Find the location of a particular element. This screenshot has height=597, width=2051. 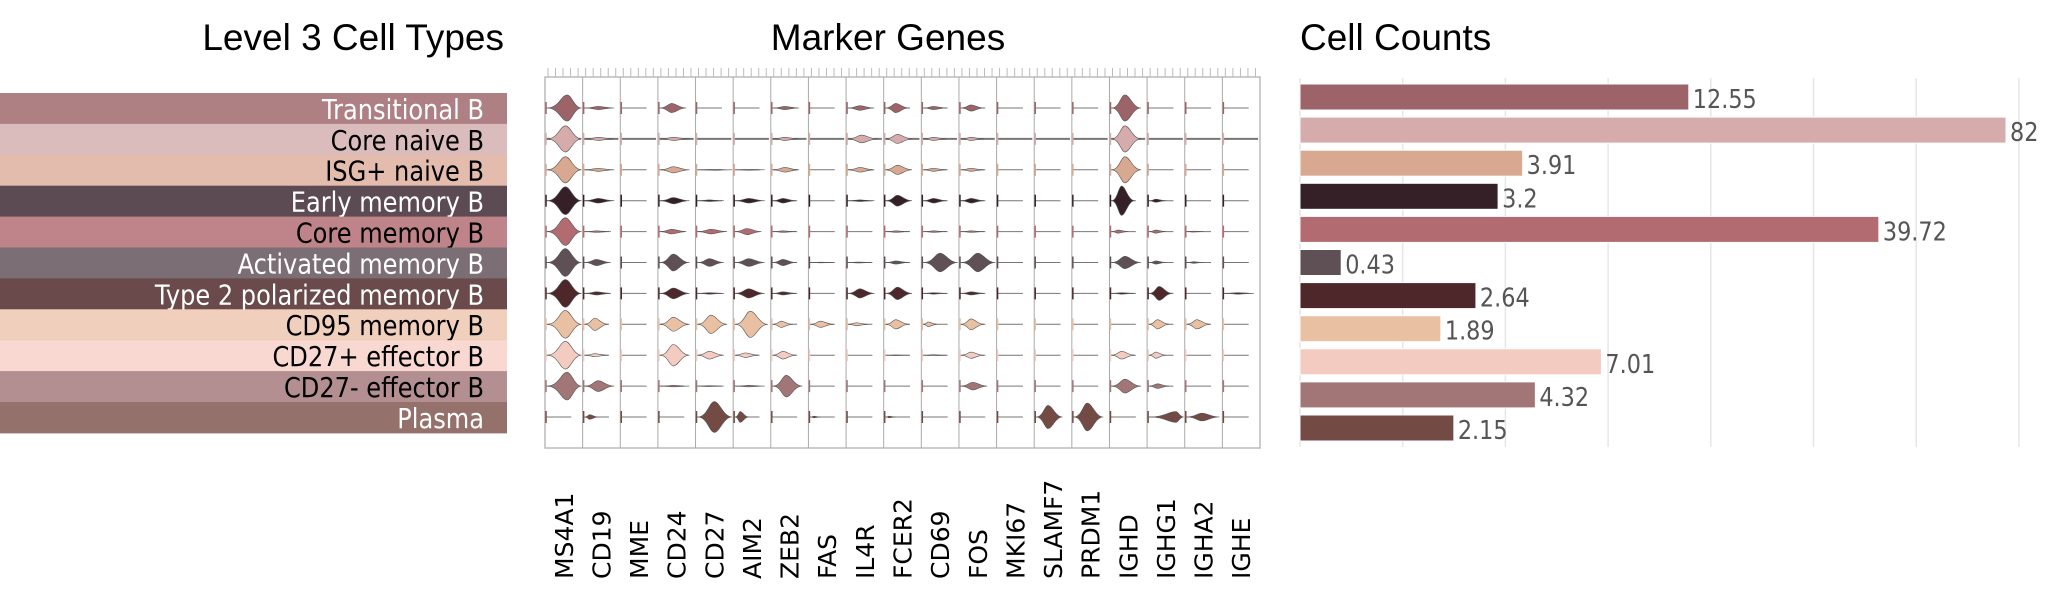

bar-value-label: 0.43 is located at coordinates (1370, 264).